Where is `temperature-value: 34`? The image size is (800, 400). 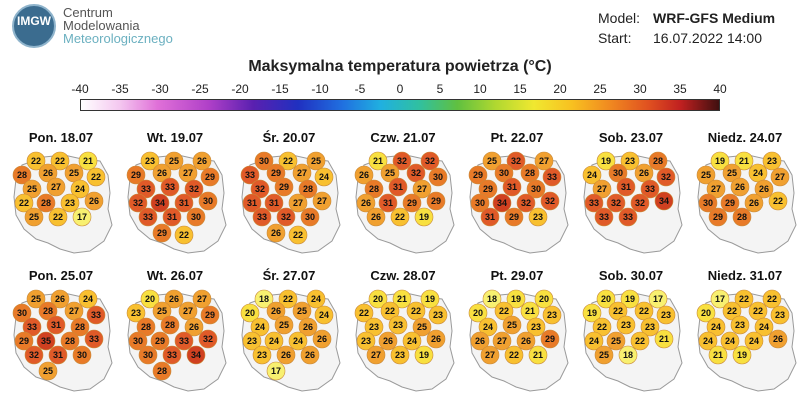
temperature-value: 34 is located at coordinates (502, 203).